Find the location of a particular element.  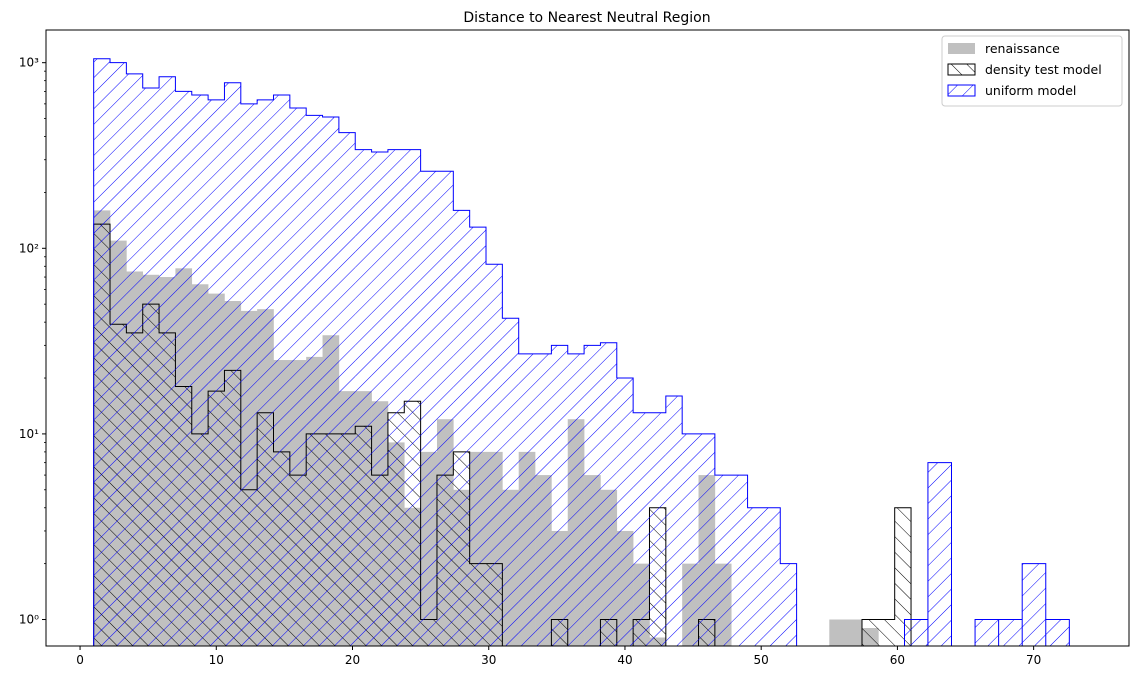

x-tick-label-30: 30 is located at coordinates (488, 660).